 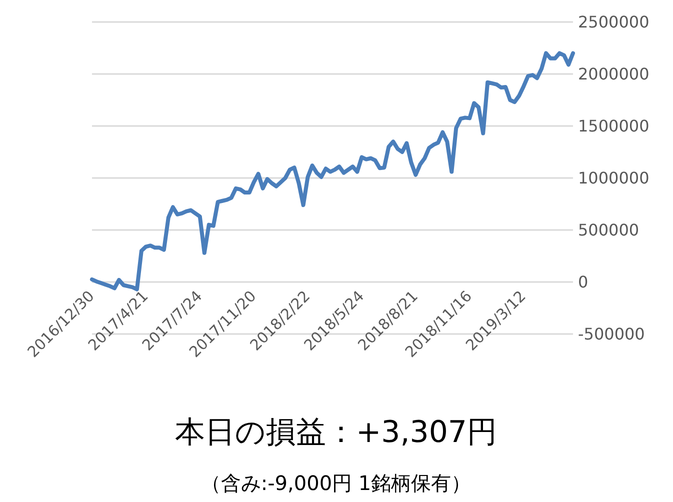 I want to click on text: （含み:-9,000円 1銘柄保有）, so click(x=336, y=483).